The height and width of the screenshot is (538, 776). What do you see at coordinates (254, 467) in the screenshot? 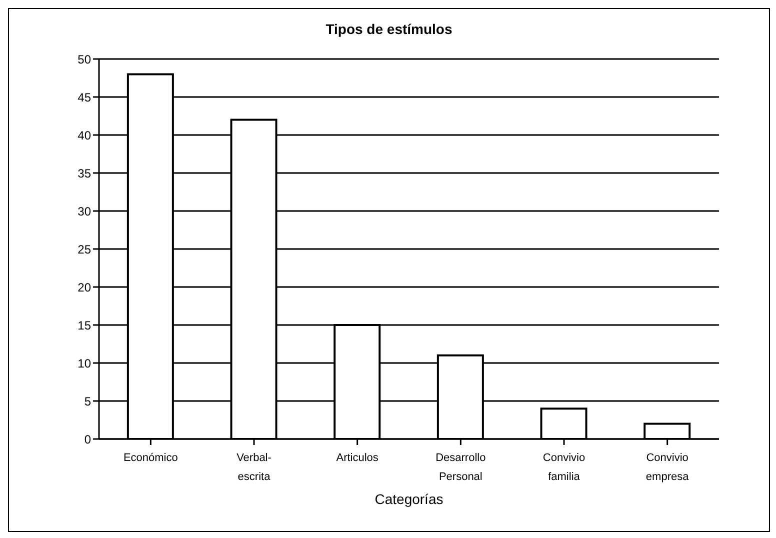
I see `x-tick-label: Verbal-escrita` at bounding box center [254, 467].